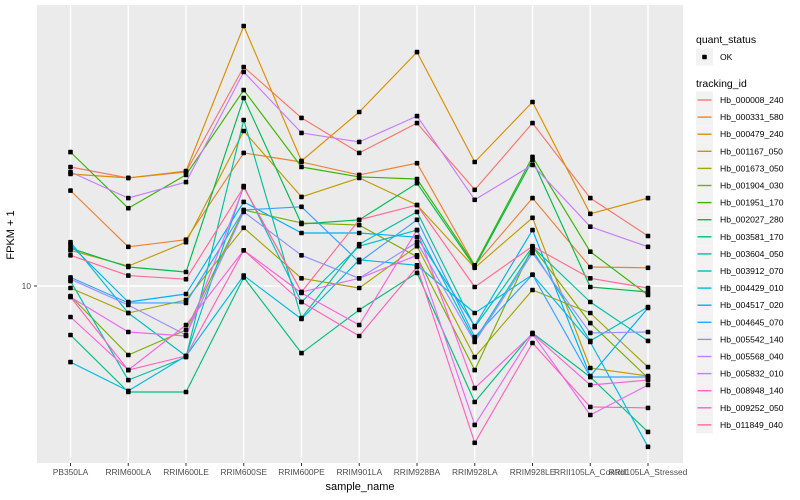 The image size is (800, 500). I want to click on legend-item-label: Hb_003912_070, so click(752, 271).